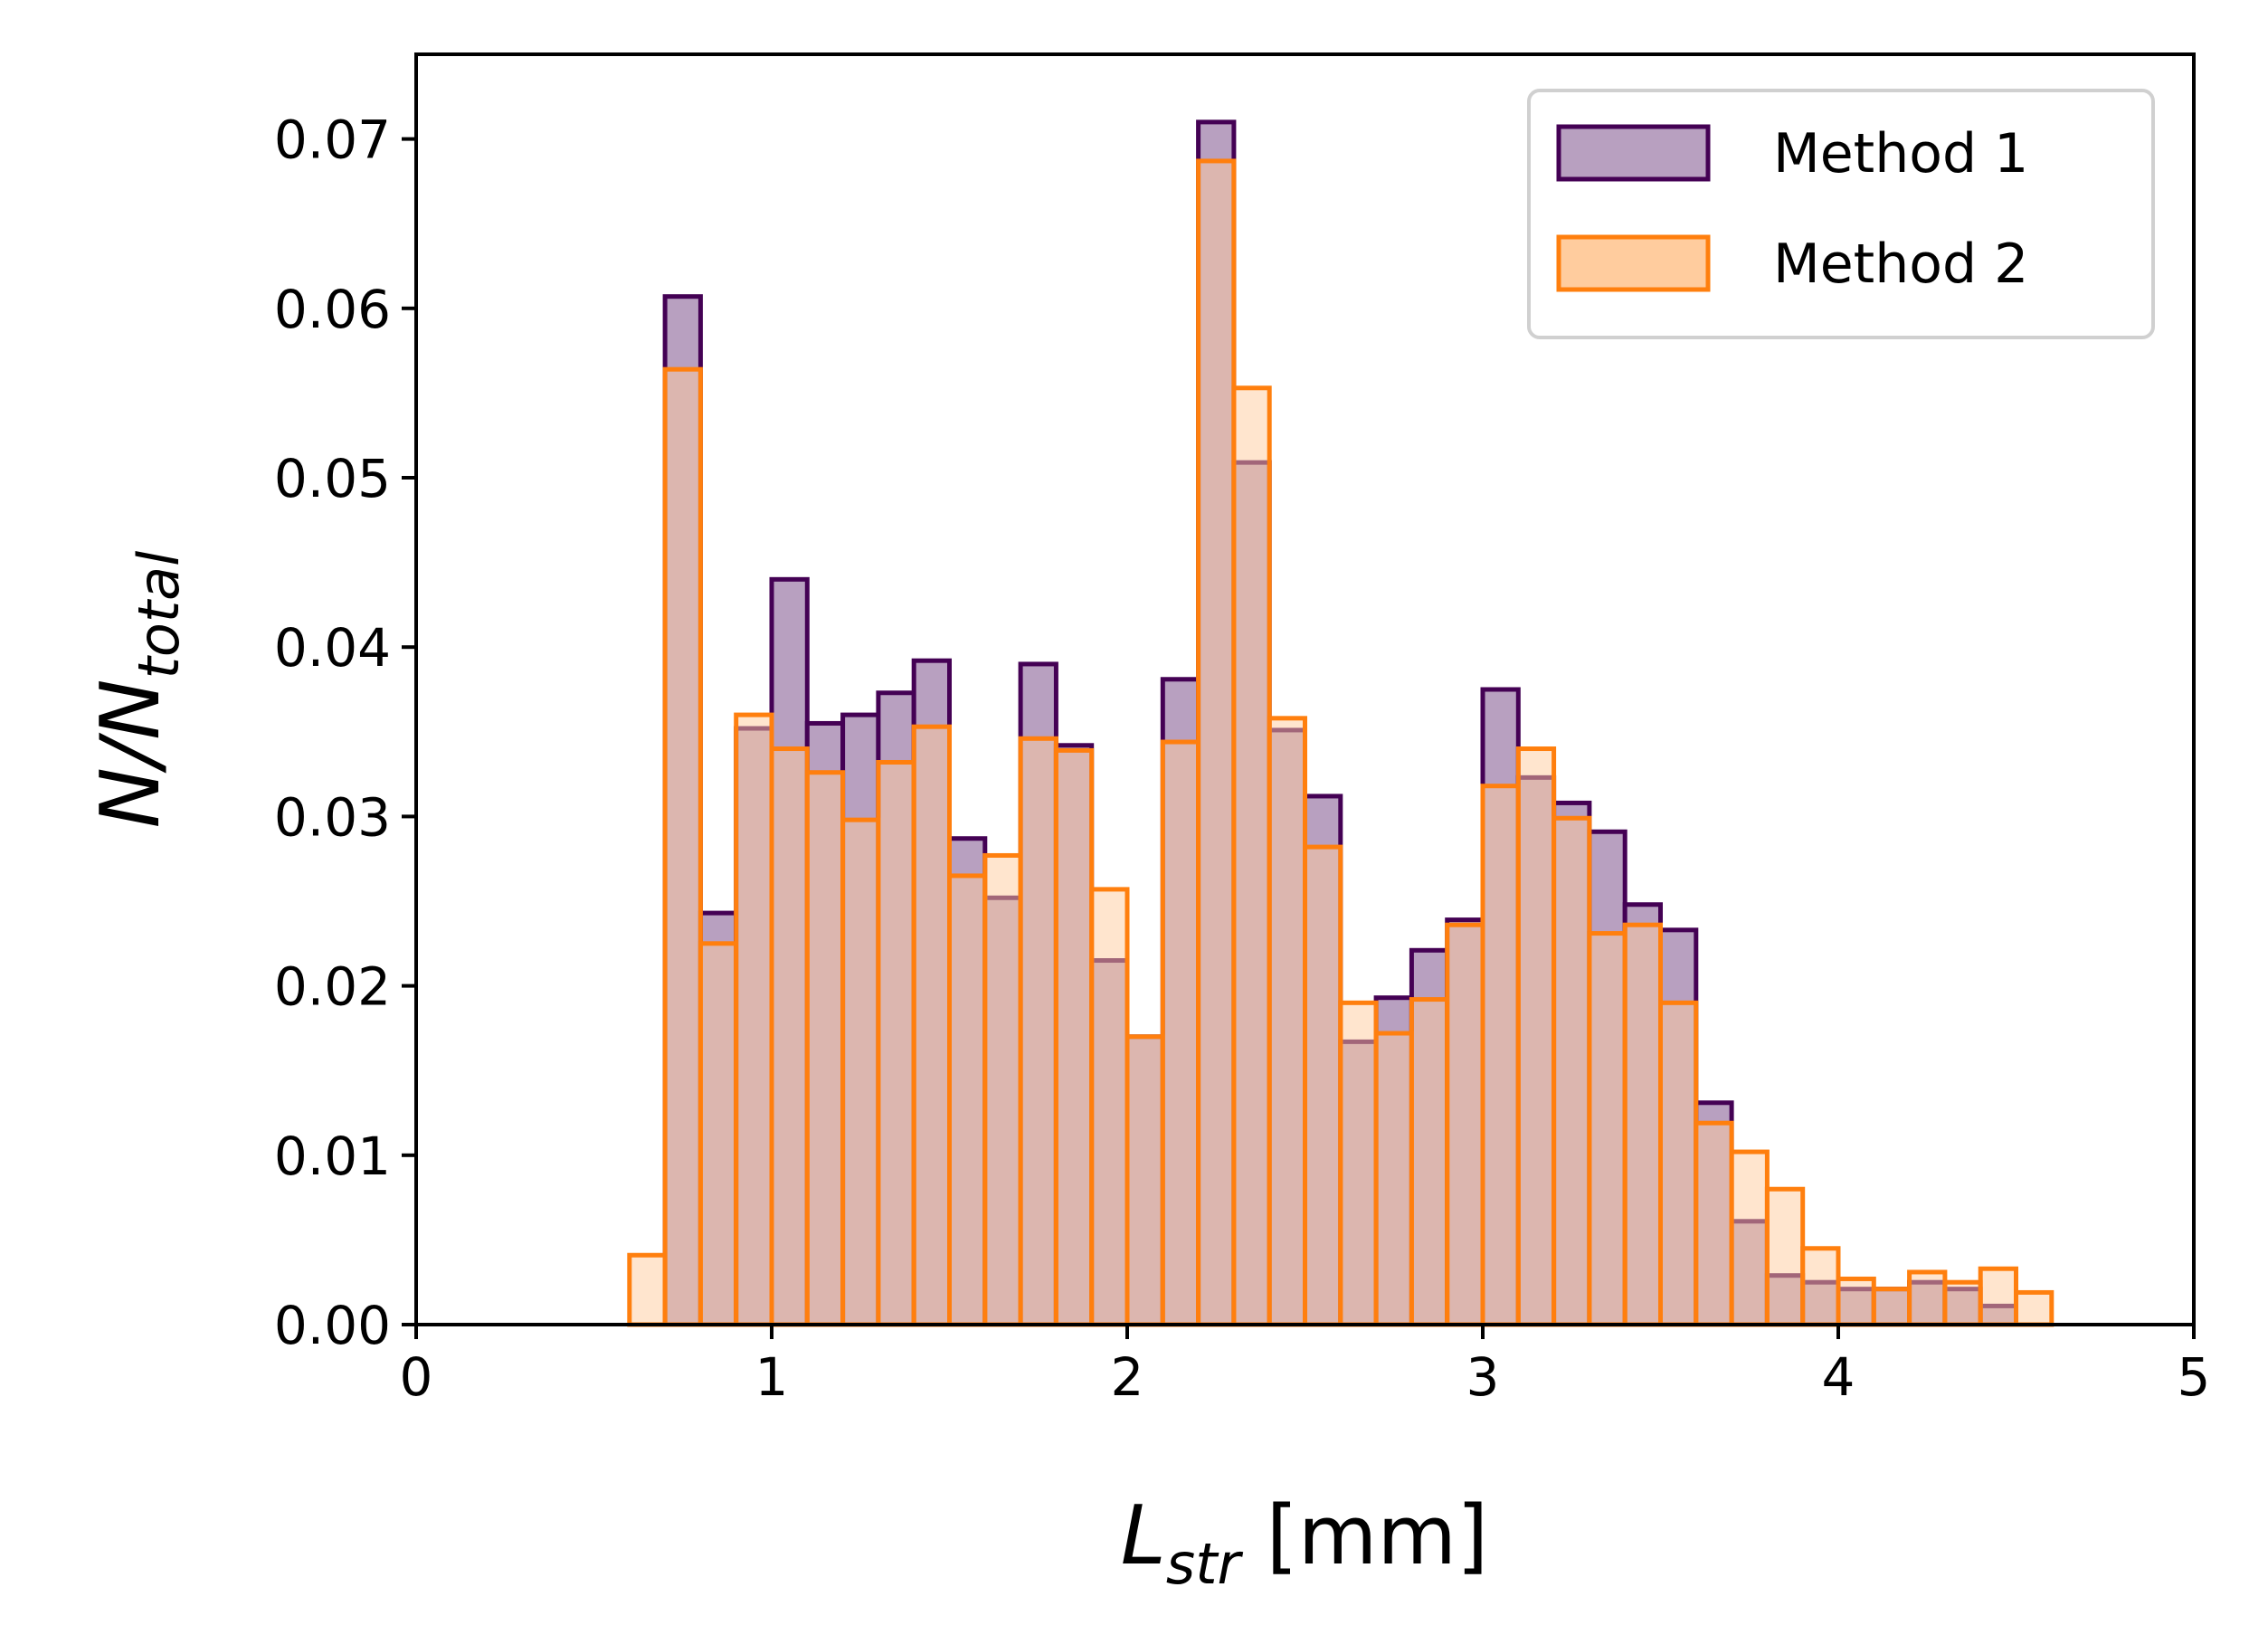 This screenshot has height=1644, width=2268. What do you see at coordinates (1364, 1535) in the screenshot?
I see `x-axis-unit: [mm]` at bounding box center [1364, 1535].